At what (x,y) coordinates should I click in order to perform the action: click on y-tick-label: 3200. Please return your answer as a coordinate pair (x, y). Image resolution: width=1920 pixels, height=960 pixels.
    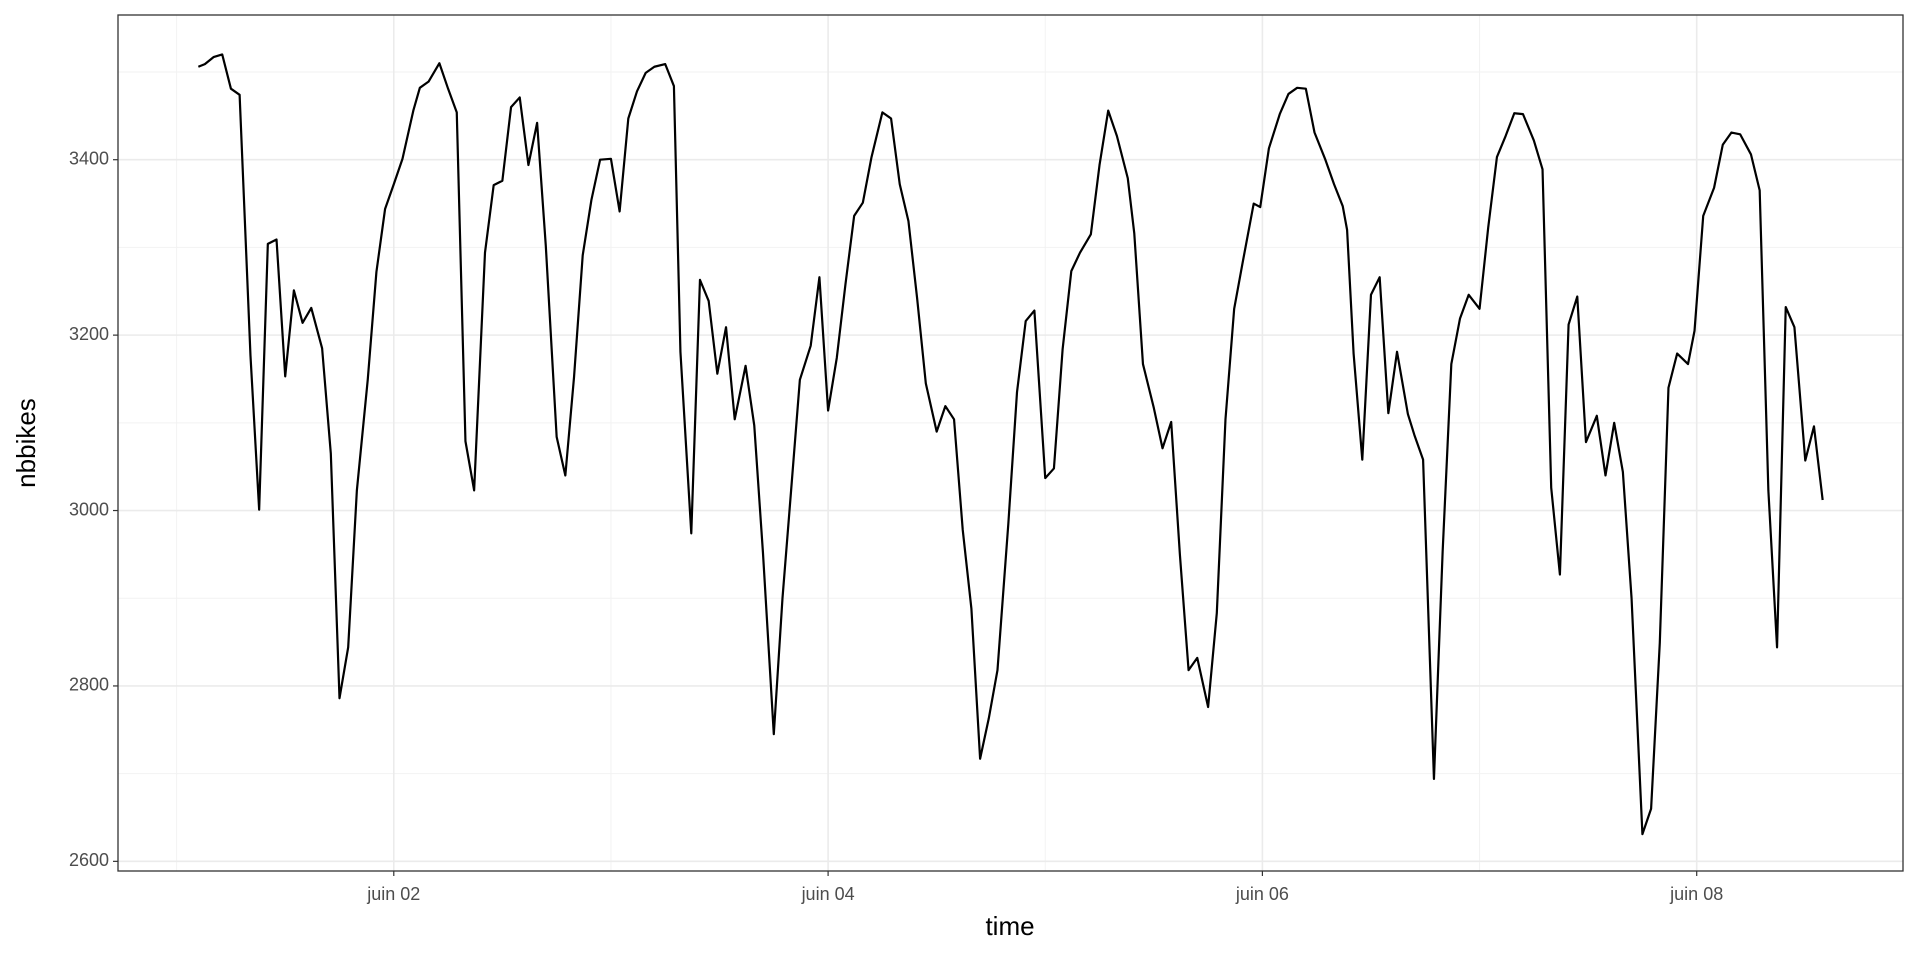
    Looking at the image, I should click on (89, 334).